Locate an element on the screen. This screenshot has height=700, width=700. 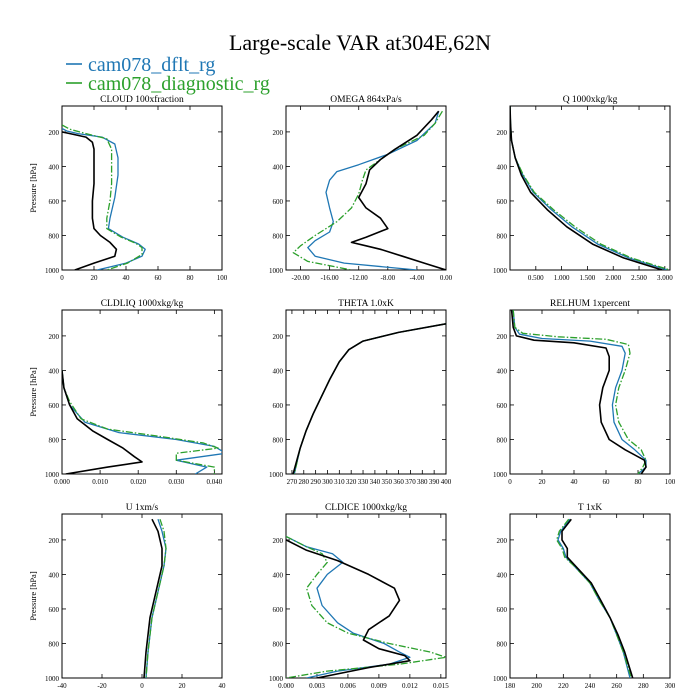
x-tick-label: 220 is located at coordinates (563, 686).